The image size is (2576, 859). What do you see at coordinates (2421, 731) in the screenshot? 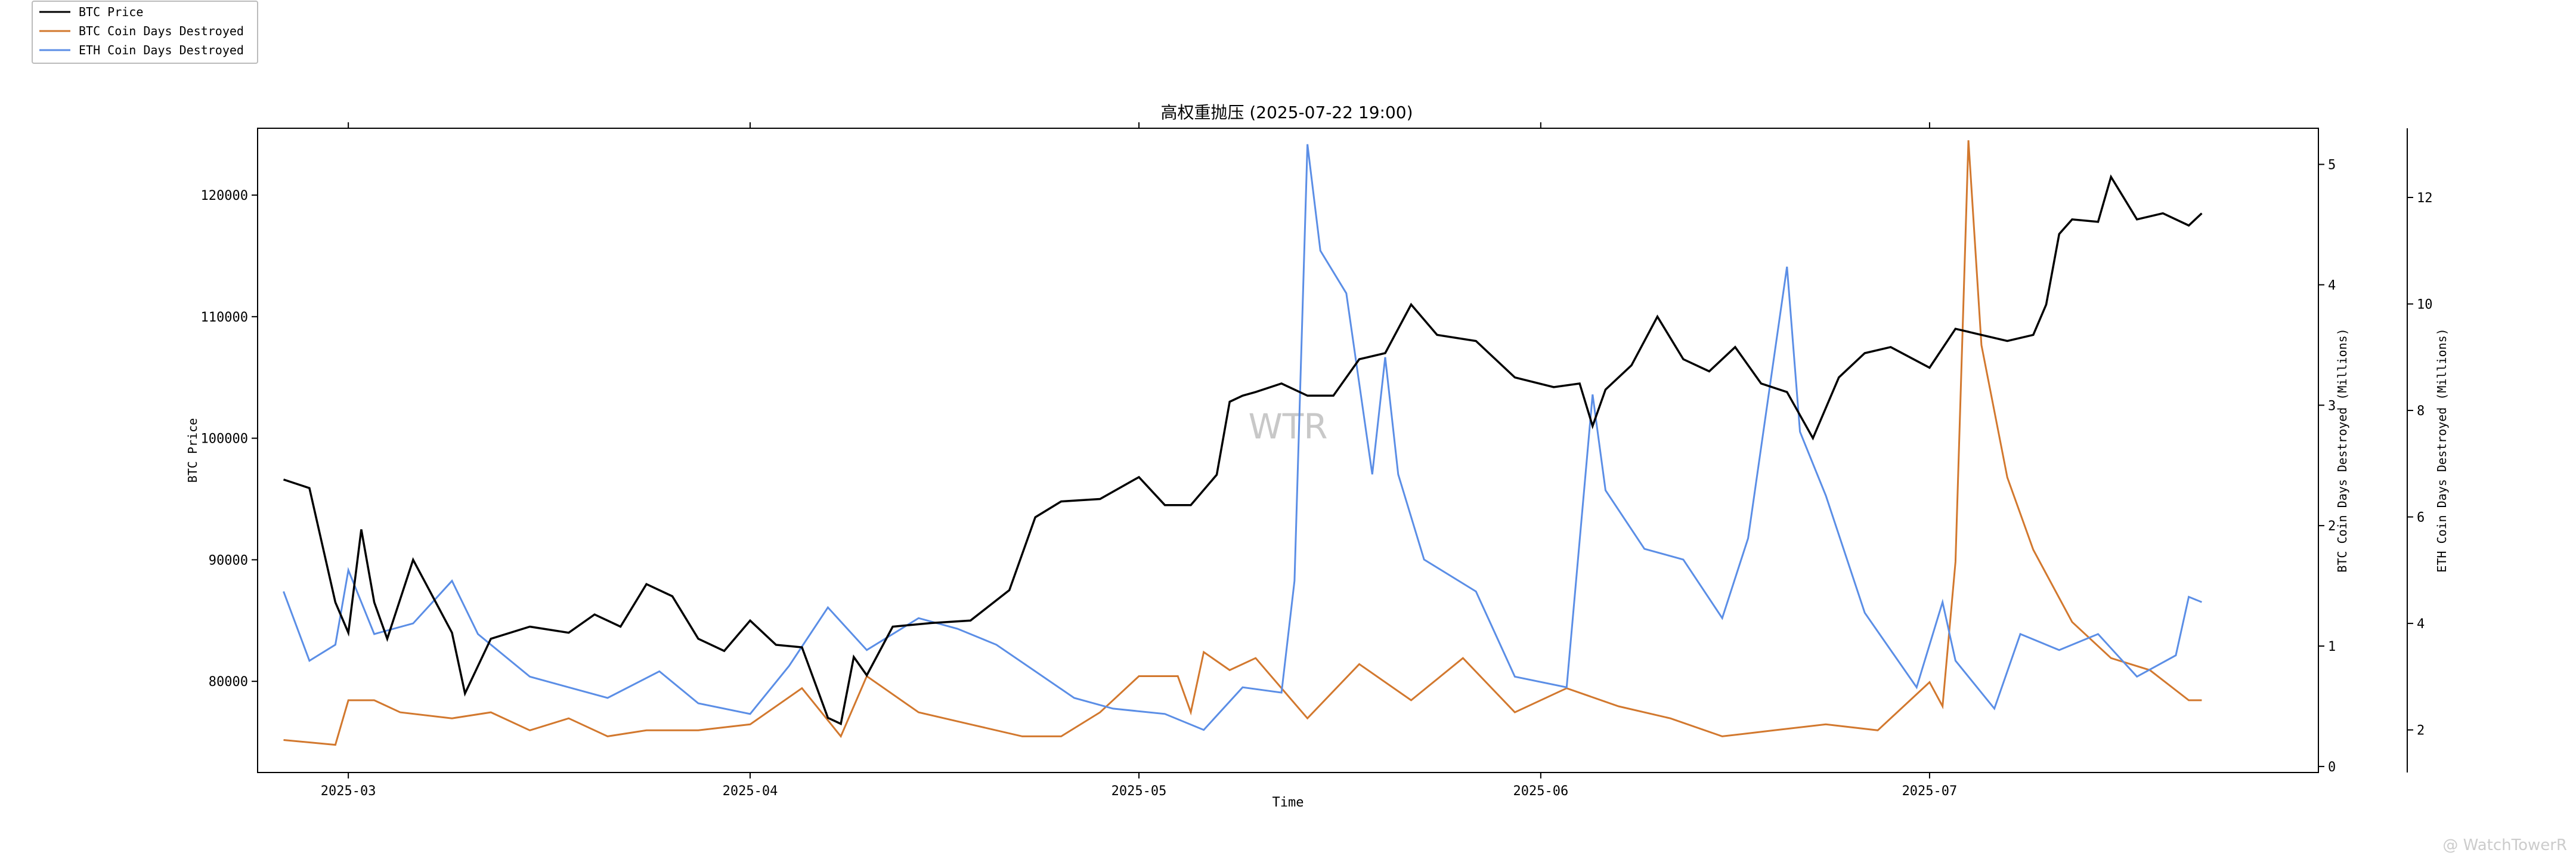
I see `y-tick-label-eth-cdd: 2` at bounding box center [2421, 731].